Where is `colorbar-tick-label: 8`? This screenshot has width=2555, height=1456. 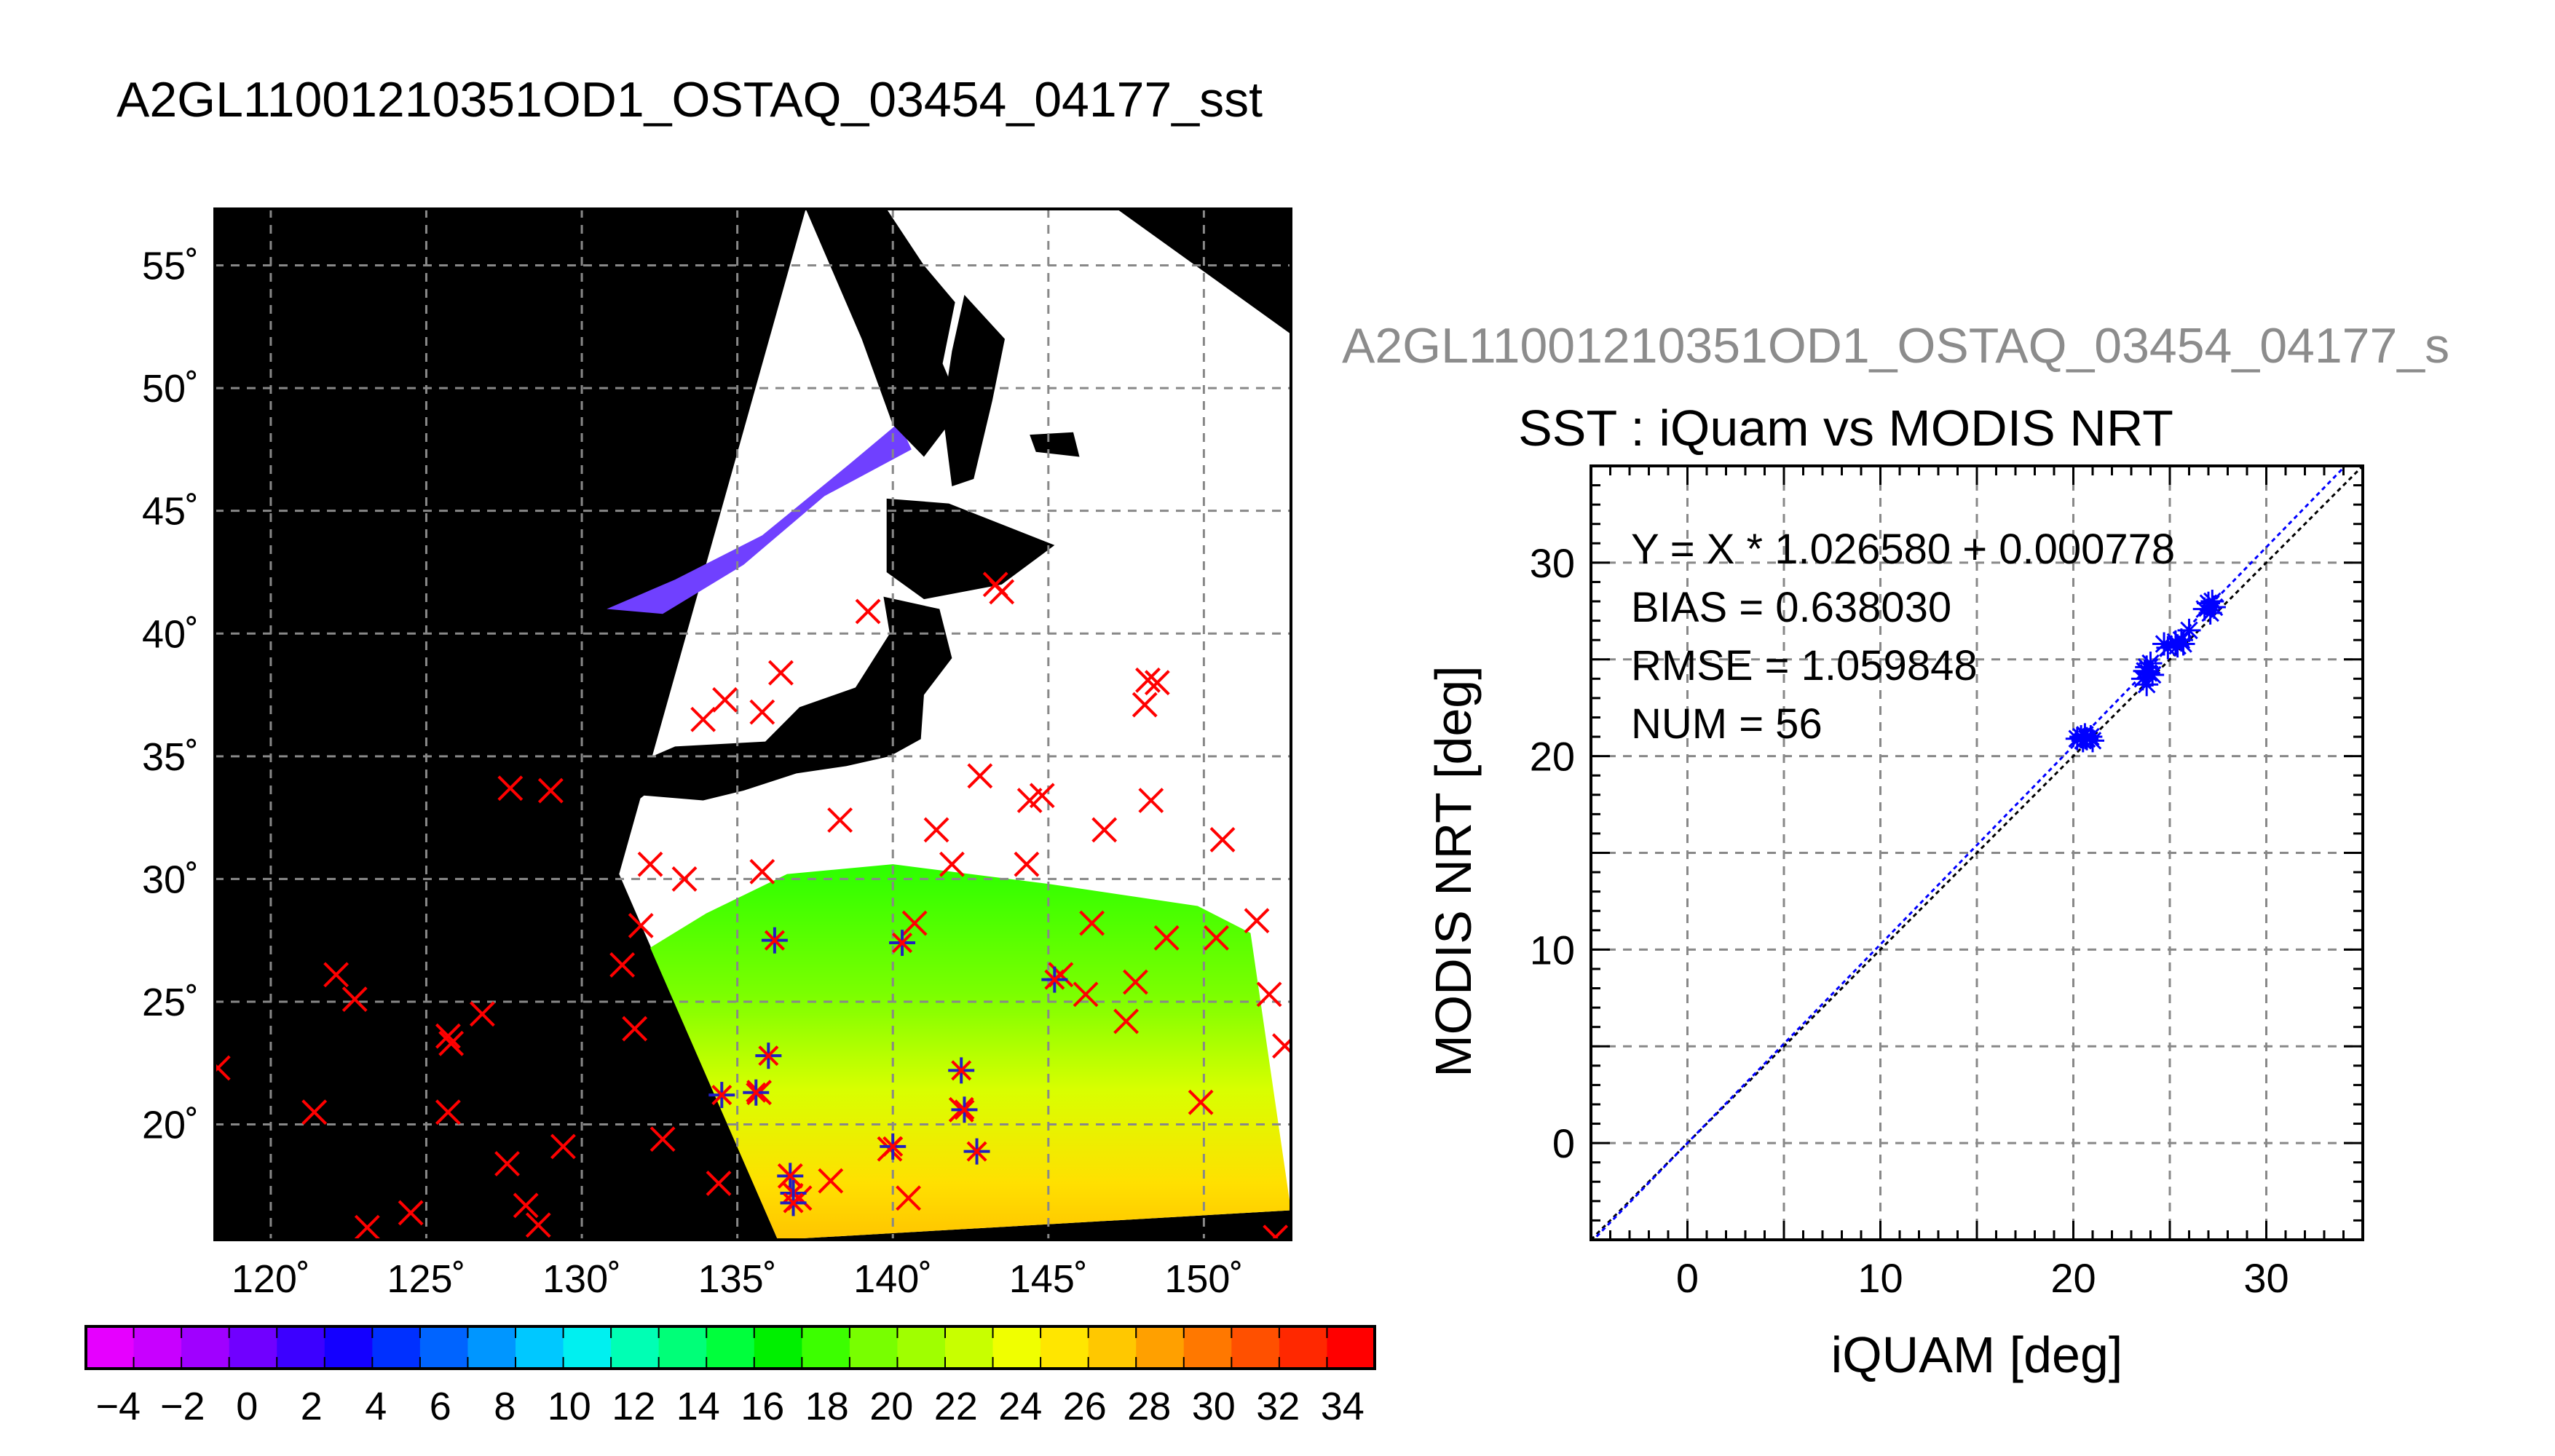
colorbar-tick-label: 8 is located at coordinates (505, 1406).